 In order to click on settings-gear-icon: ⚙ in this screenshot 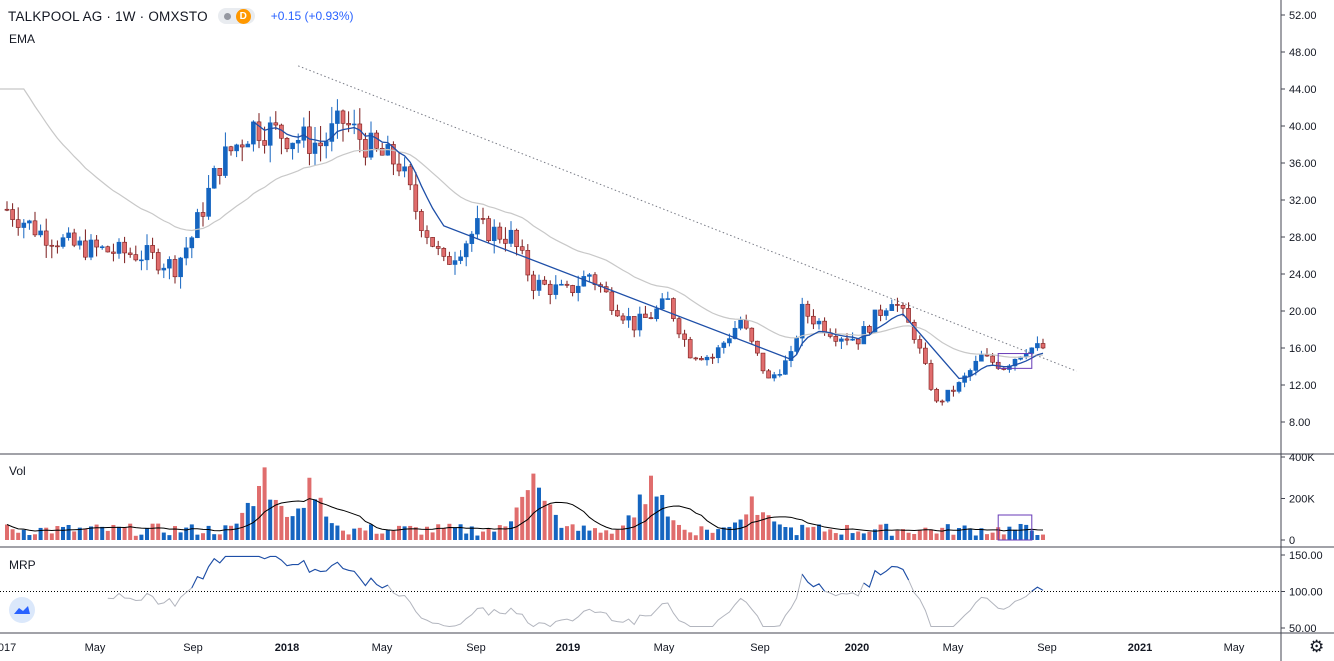, I will do `click(1317, 646)`.